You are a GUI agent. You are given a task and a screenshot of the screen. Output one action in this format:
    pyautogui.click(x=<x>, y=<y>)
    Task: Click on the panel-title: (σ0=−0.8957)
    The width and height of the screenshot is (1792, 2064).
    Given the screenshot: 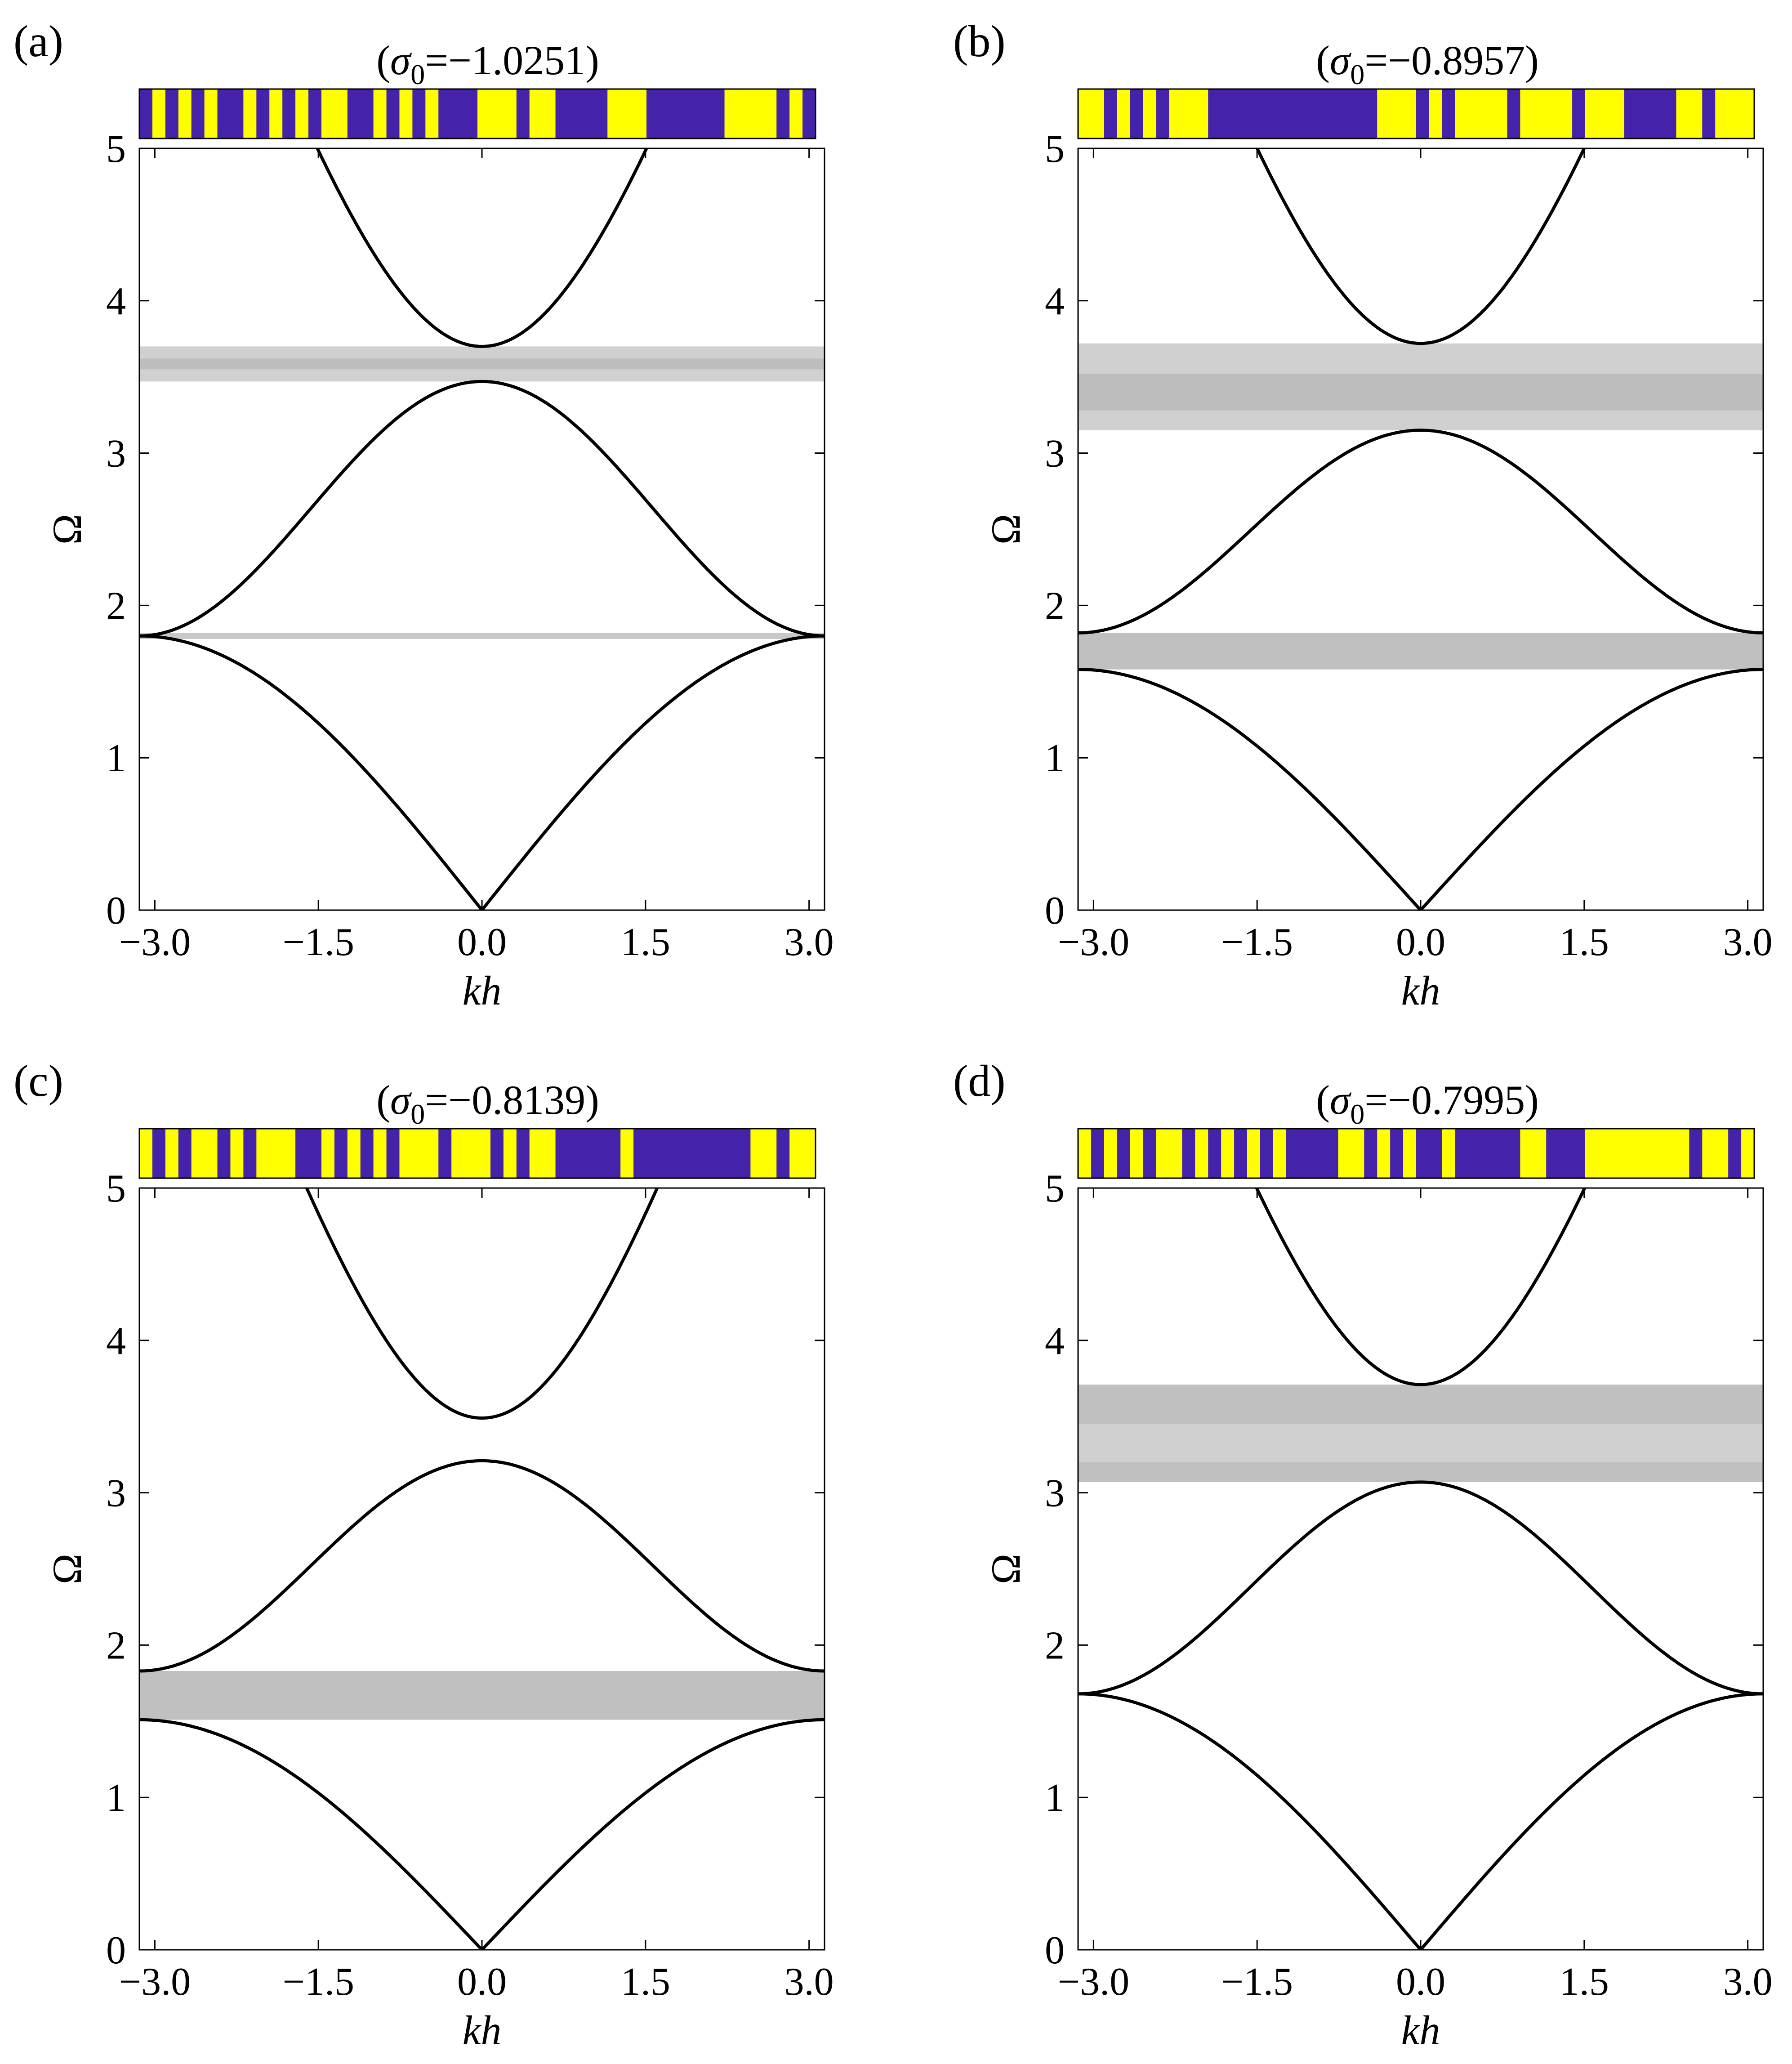 What is the action you would take?
    pyautogui.click(x=1427, y=64)
    